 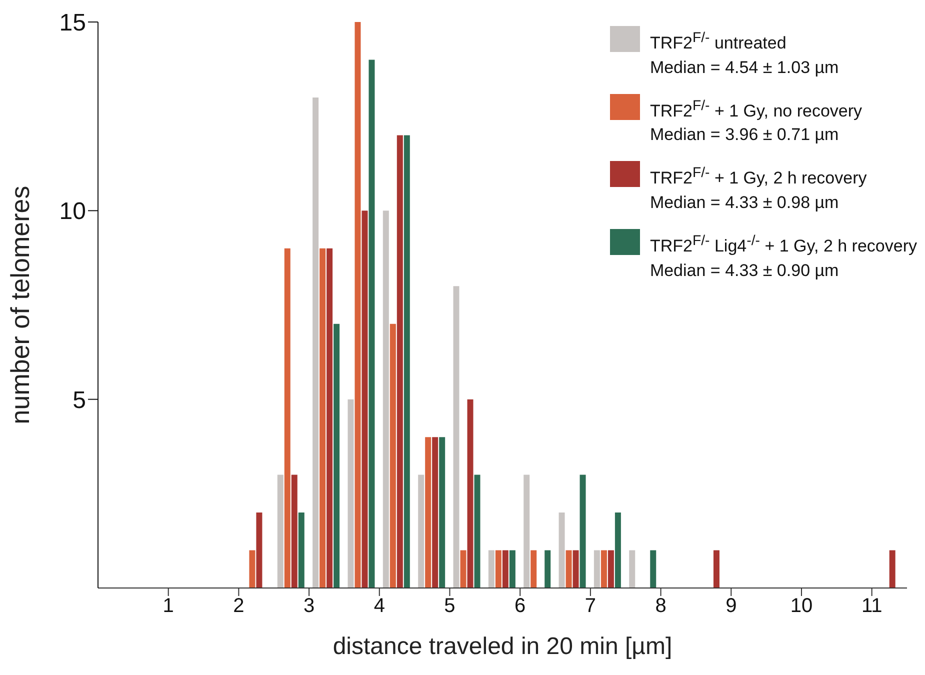 What do you see at coordinates (238, 606) in the screenshot?
I see `x-tick-label: 2` at bounding box center [238, 606].